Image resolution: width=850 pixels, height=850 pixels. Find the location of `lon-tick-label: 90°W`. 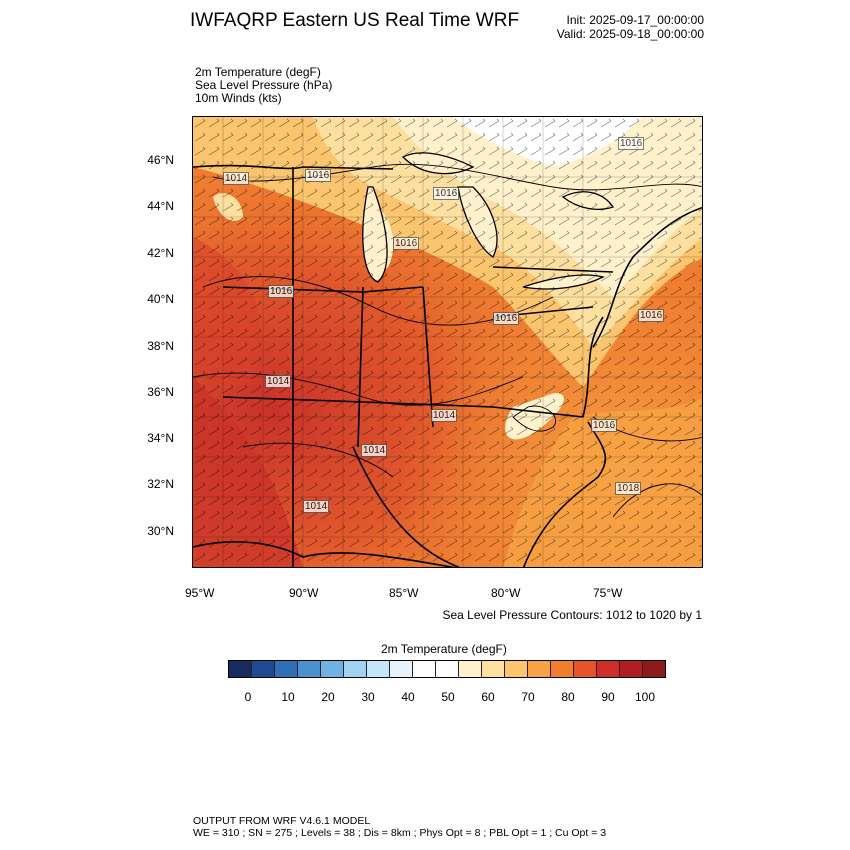

lon-tick-label: 90°W is located at coordinates (304, 593).